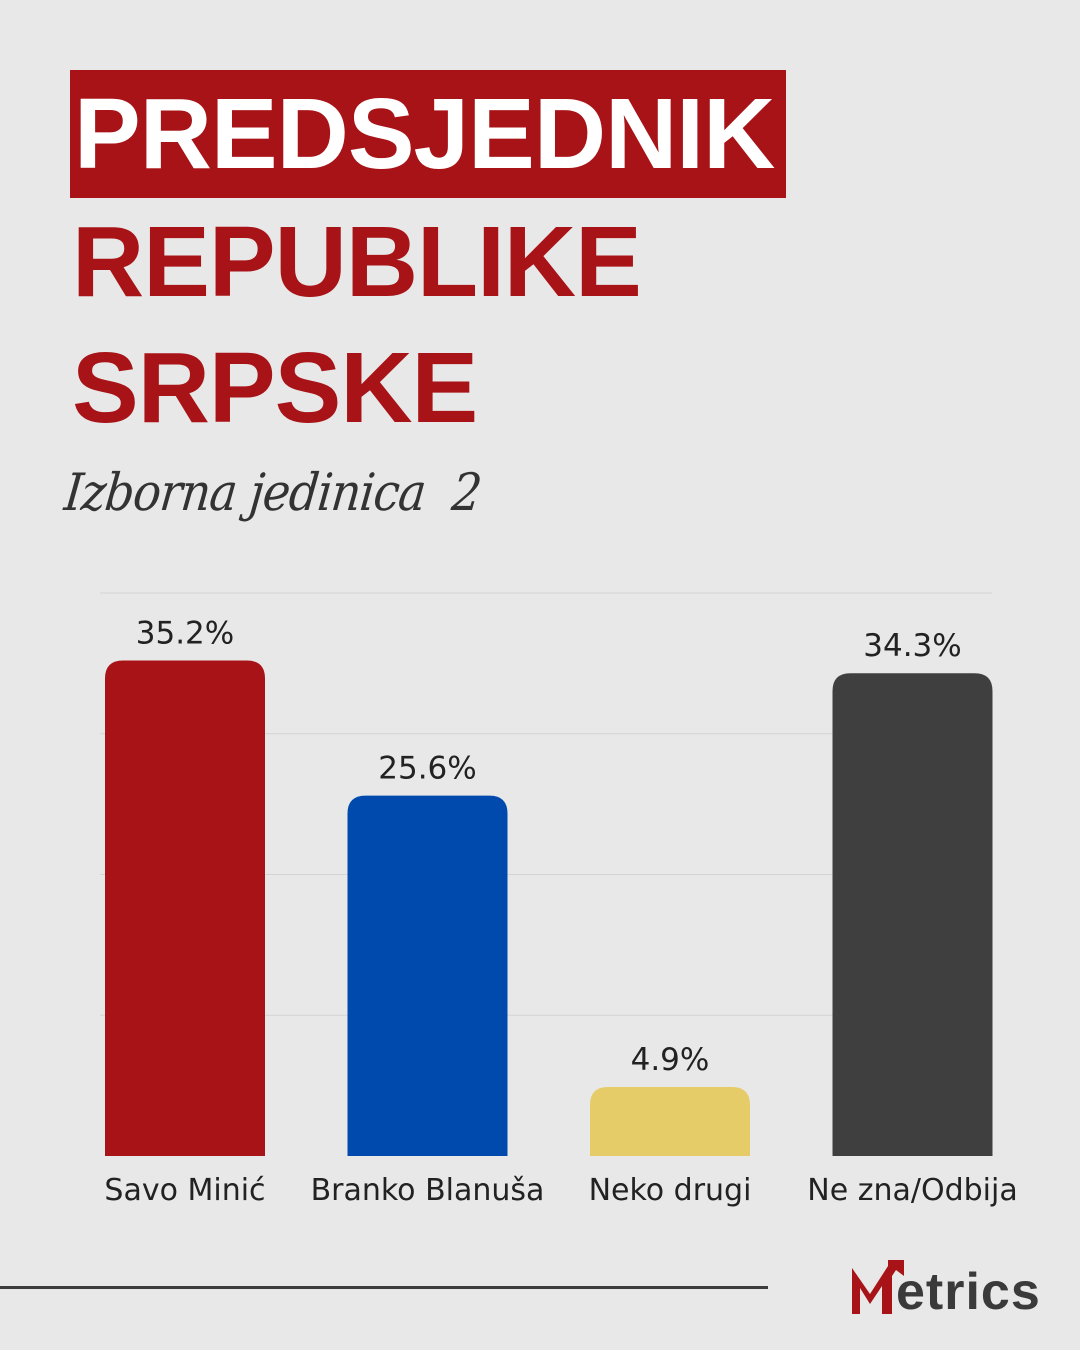 This screenshot has width=1080, height=1350. I want to click on category-label: Savo Minić, so click(184, 1190).